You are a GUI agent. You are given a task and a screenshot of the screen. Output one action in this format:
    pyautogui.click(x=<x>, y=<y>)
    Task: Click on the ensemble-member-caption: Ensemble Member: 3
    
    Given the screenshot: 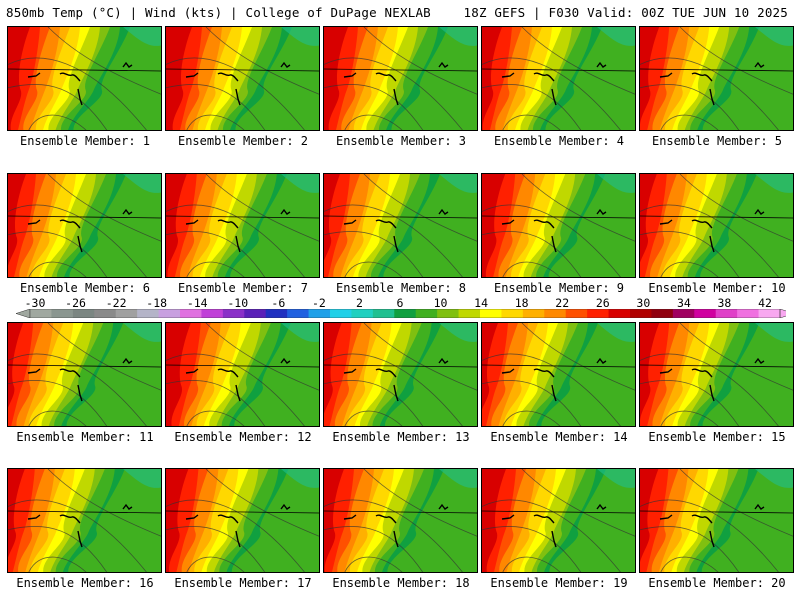 What is the action you would take?
    pyautogui.click(x=401, y=141)
    